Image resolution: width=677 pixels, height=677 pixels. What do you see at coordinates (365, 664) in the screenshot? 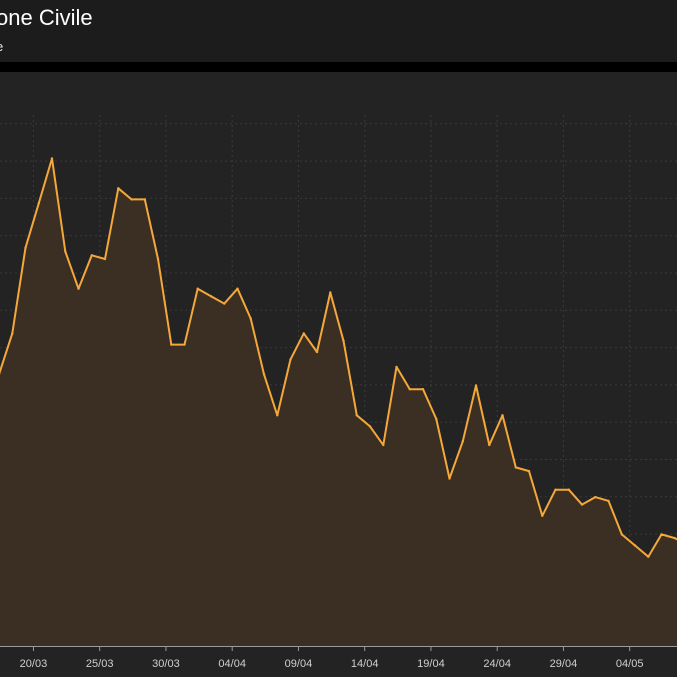
I see `x-tick-label: 14/04` at bounding box center [365, 664].